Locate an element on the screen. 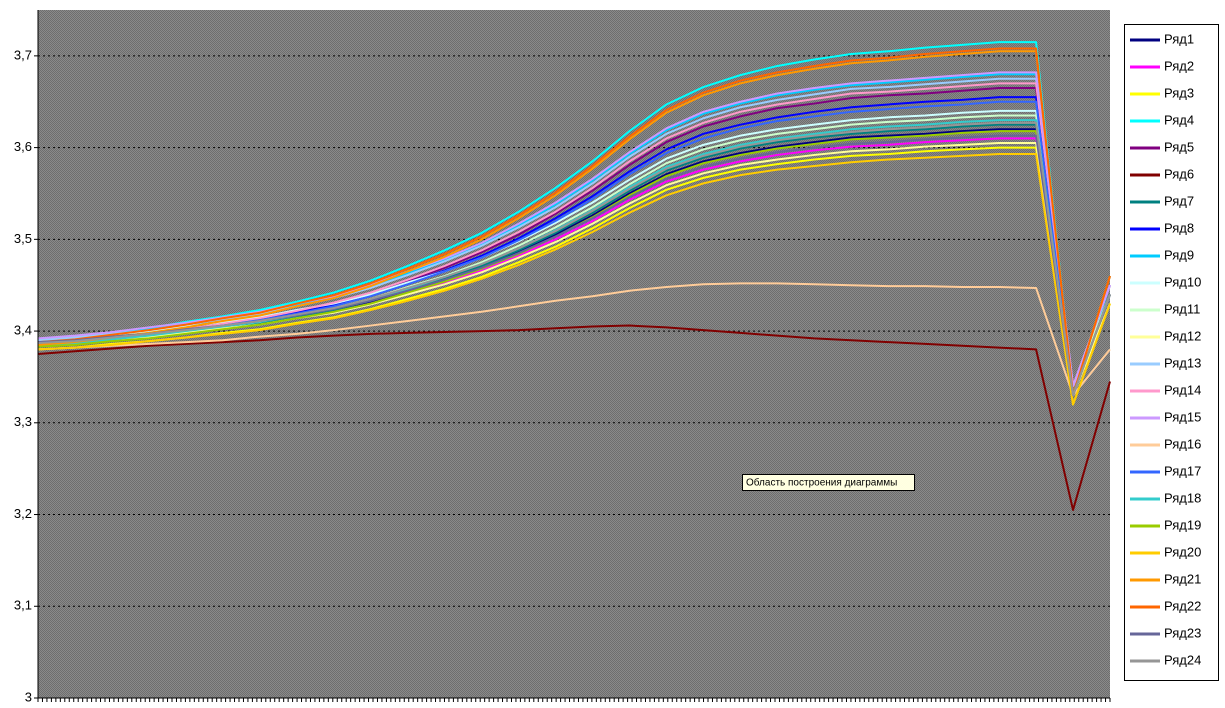 This screenshot has width=1225, height=708. legend-label: Ряд23 is located at coordinates (1182, 632).